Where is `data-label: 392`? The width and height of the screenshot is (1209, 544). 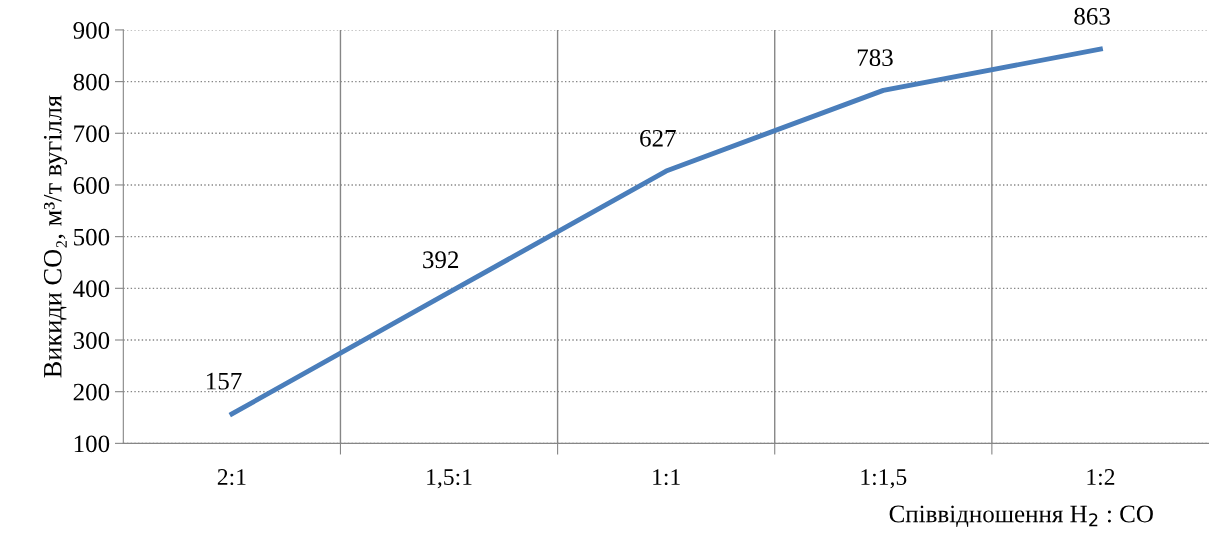 data-label: 392 is located at coordinates (441, 260).